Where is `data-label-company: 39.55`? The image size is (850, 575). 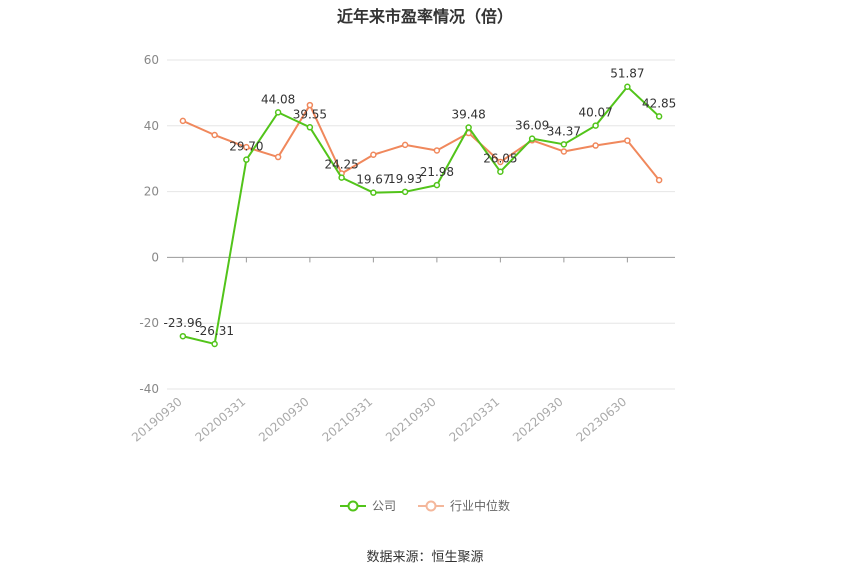 data-label-company: 39.55 is located at coordinates (310, 114).